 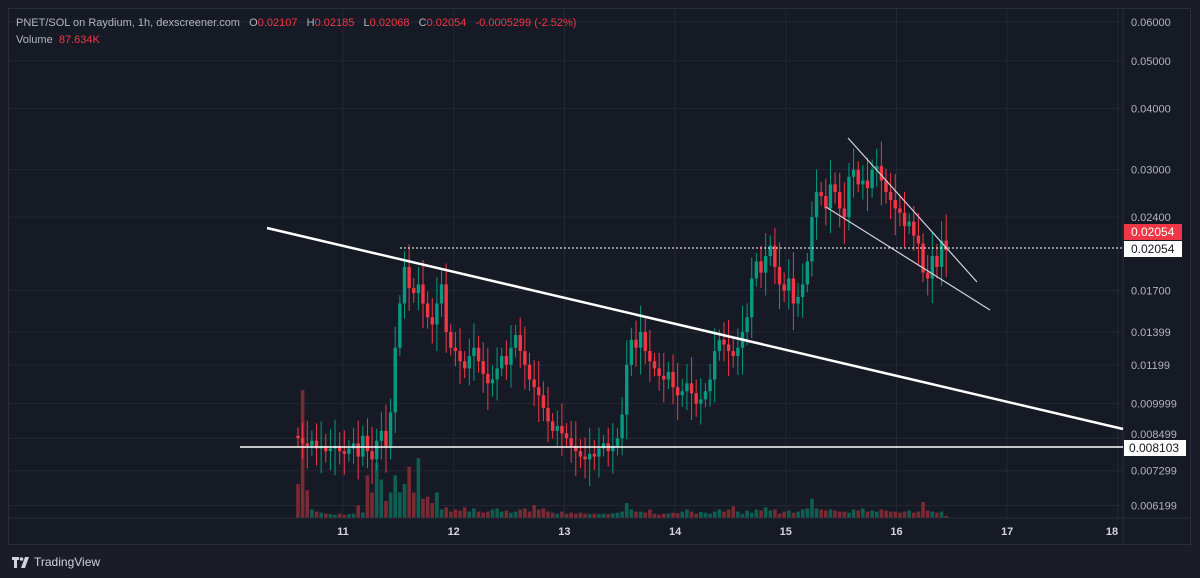 I want to click on time-tick-label: 12, so click(x=454, y=532).